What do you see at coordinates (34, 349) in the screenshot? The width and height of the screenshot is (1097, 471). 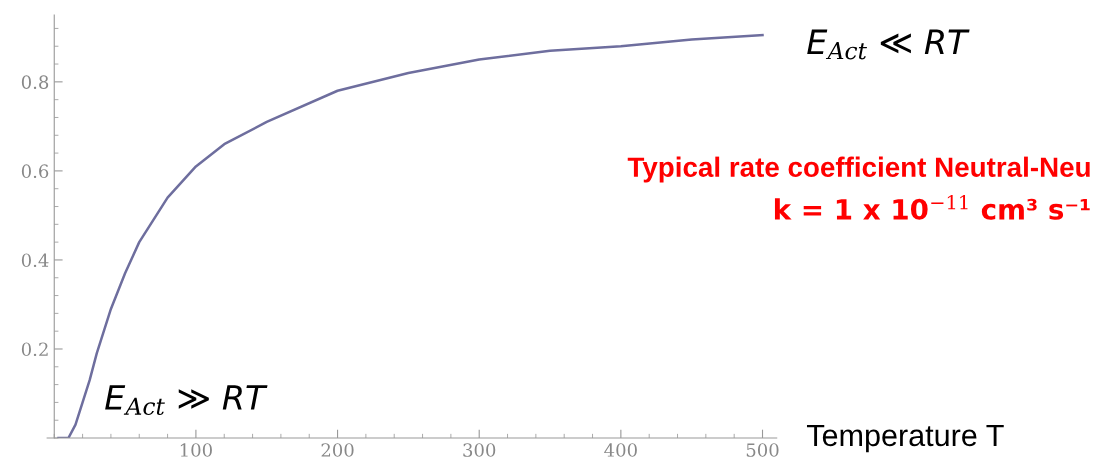 I see `y-tick-label: 0.2` at bounding box center [34, 349].